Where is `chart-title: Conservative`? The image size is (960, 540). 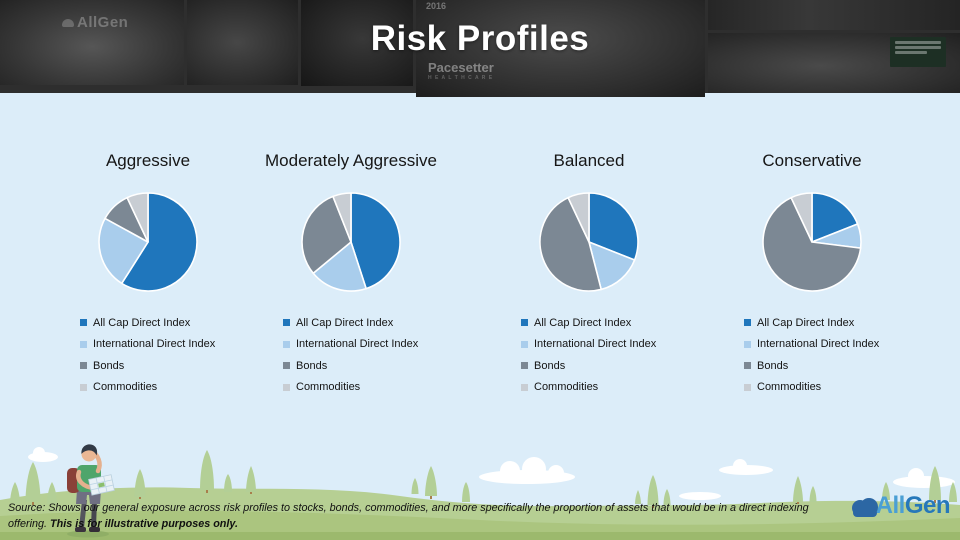 chart-title: Conservative is located at coordinates (812, 160).